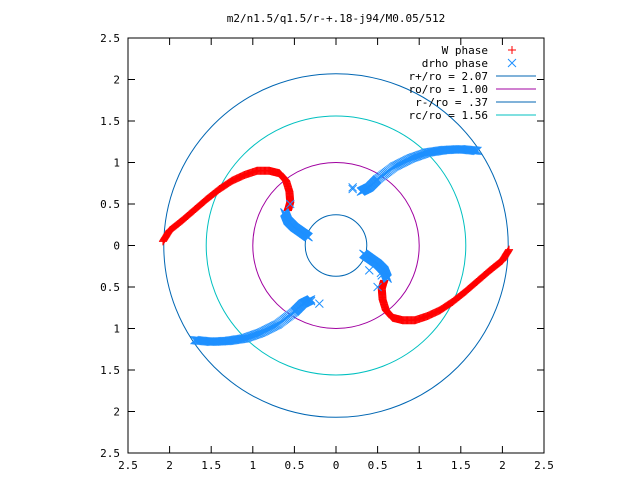  I want to click on legend-label: rc/ro = 1.56, so click(448, 115).